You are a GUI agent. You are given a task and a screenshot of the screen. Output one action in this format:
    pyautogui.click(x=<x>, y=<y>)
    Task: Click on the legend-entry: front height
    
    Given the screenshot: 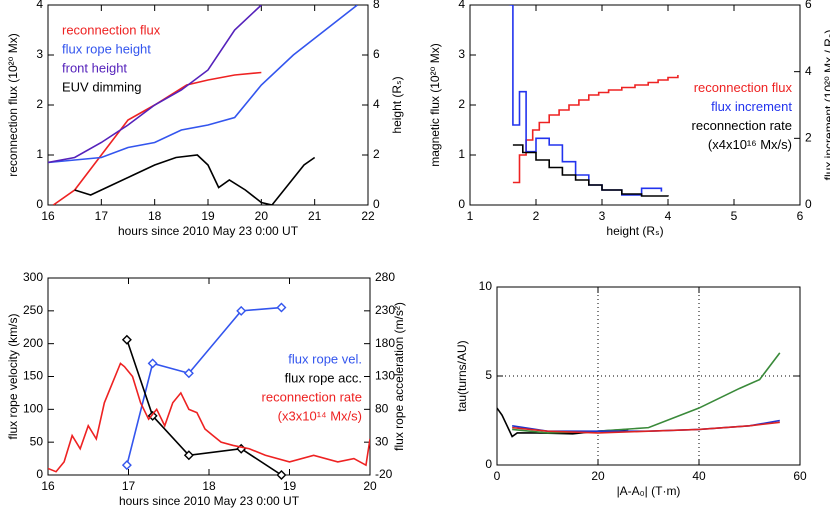 What is the action you would take?
    pyautogui.click(x=94, y=67)
    